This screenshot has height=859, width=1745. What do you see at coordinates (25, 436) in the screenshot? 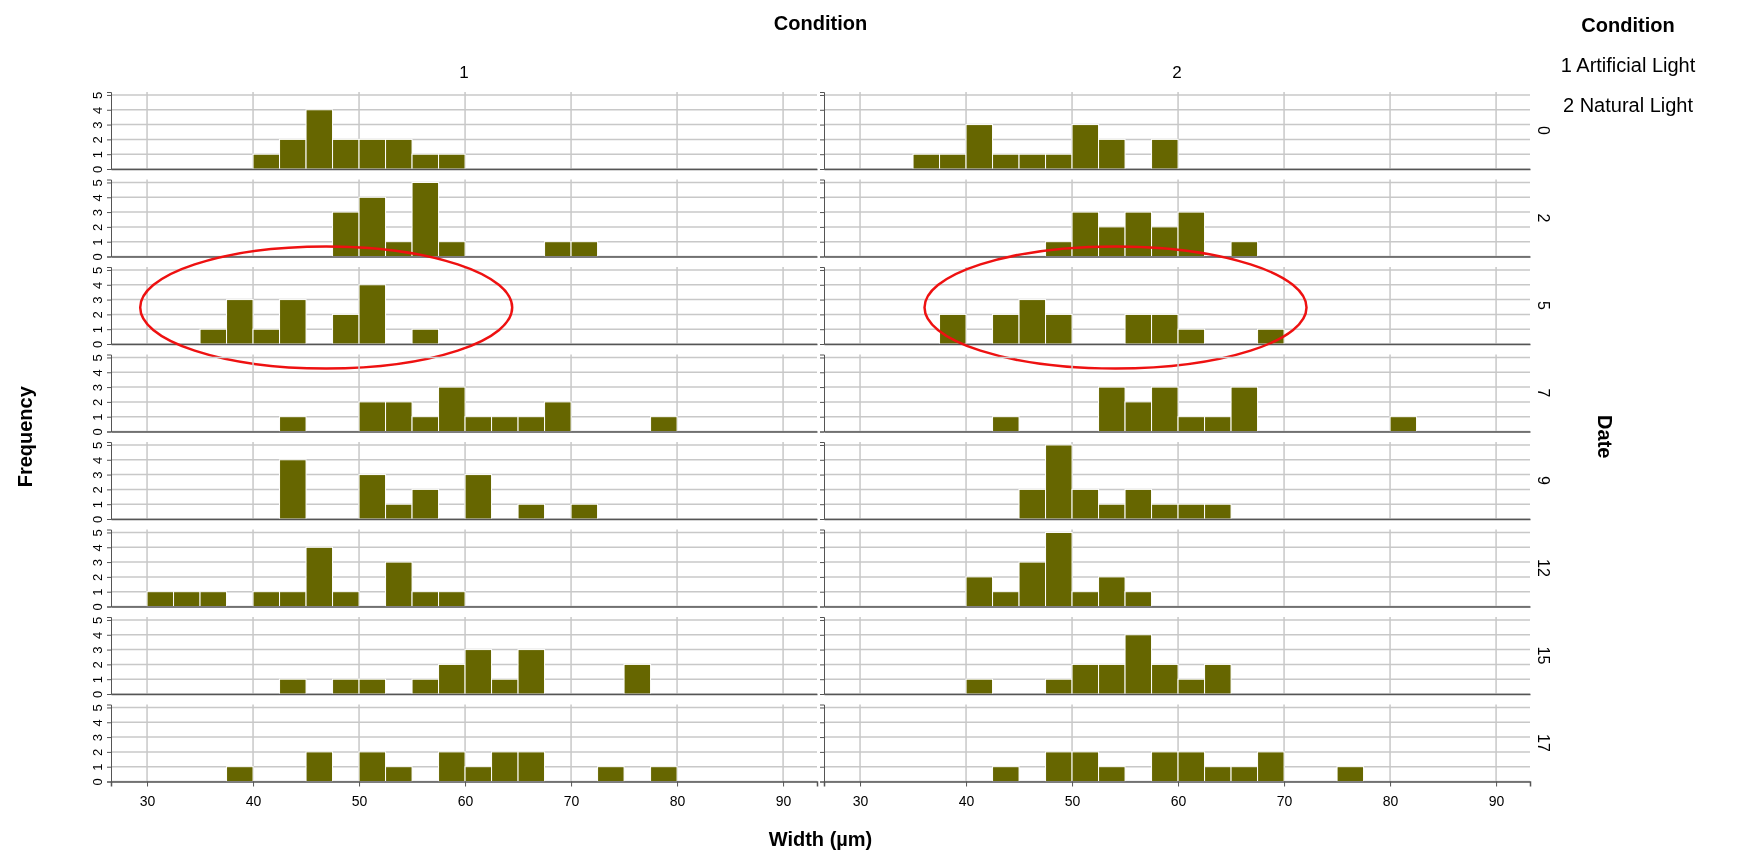
I see `text: Frequency` at bounding box center [25, 436].